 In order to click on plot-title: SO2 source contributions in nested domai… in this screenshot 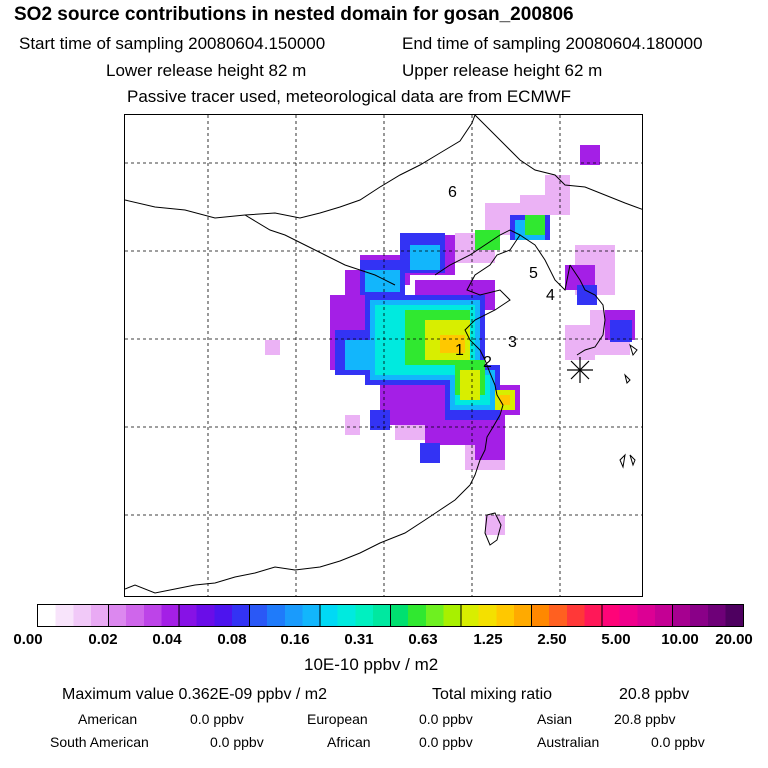, I will do `click(294, 14)`.